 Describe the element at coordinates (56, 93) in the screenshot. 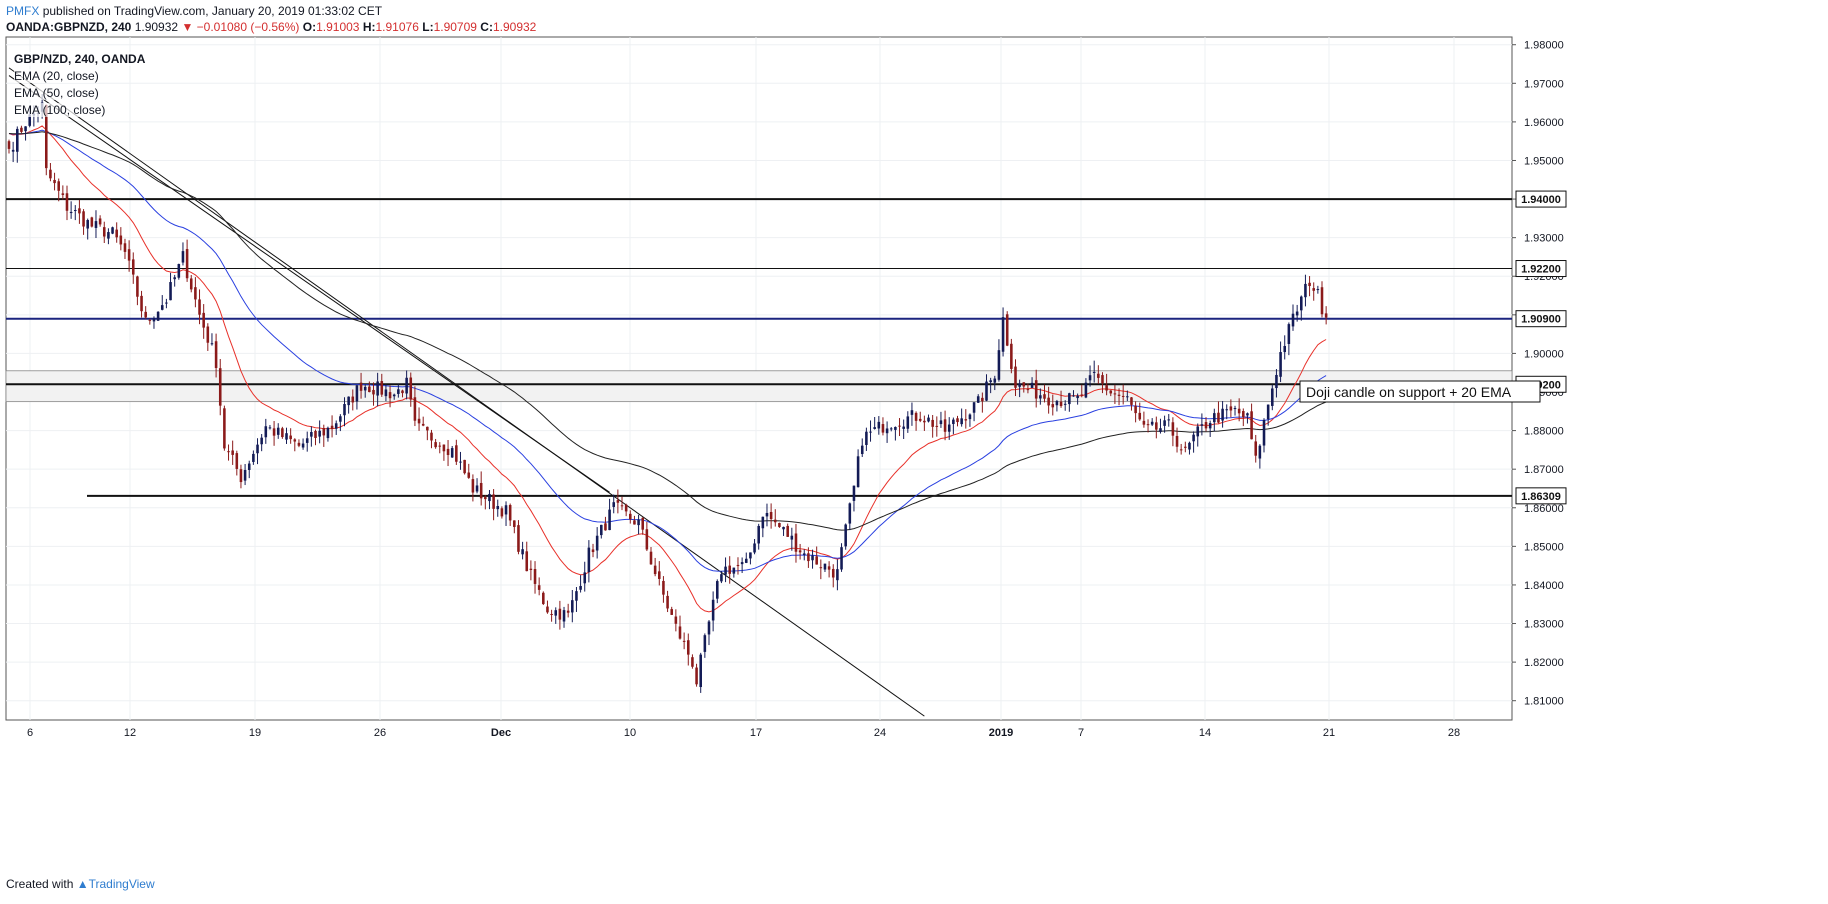

I see `legend-ema50: EMA (50, close)` at that location.